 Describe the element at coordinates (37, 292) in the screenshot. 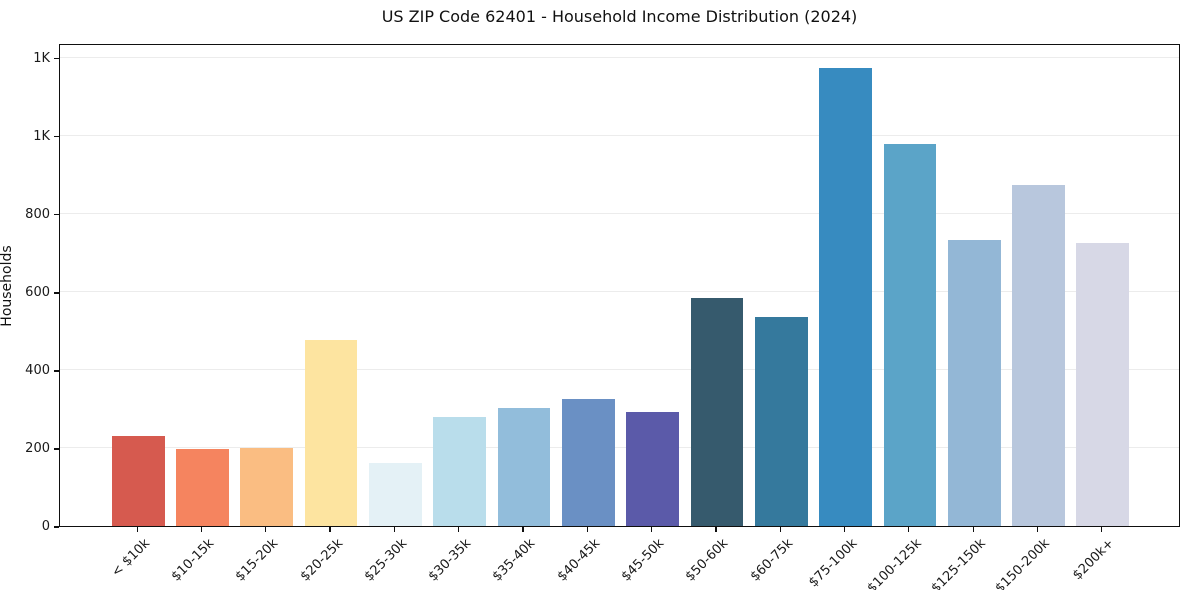

I see `y-tick-label: 600` at that location.